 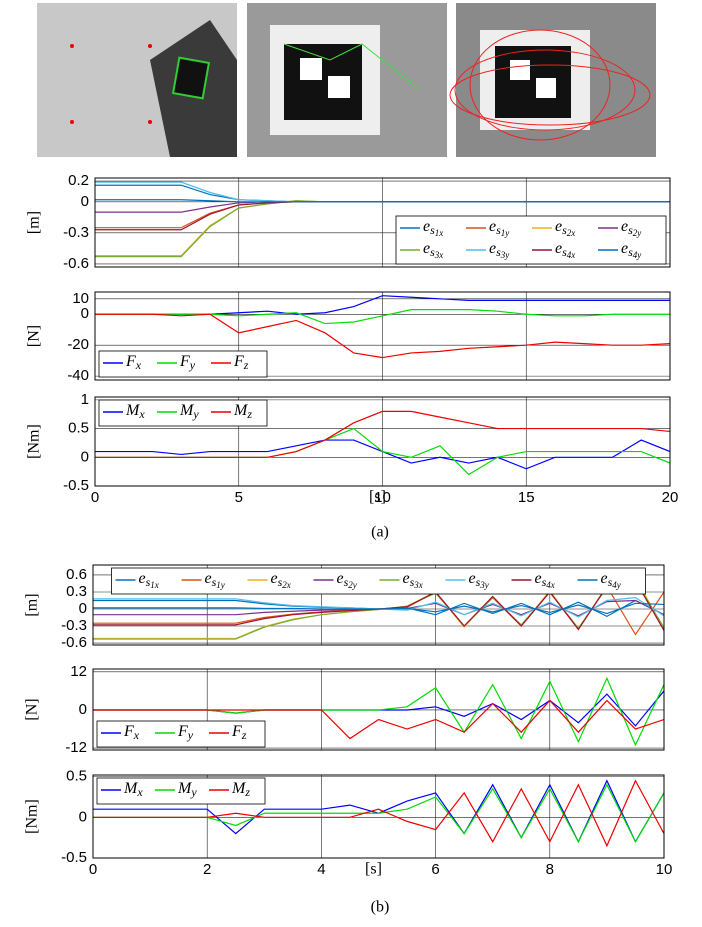 I want to click on y-tick-label: -20, so click(x=78, y=344).